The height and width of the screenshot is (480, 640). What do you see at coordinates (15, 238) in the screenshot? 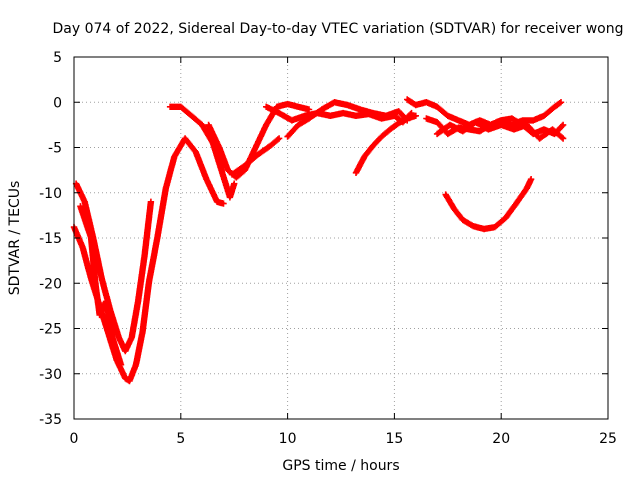
I see `y-axis-label: SDTVAR / TECUs` at bounding box center [15, 238].